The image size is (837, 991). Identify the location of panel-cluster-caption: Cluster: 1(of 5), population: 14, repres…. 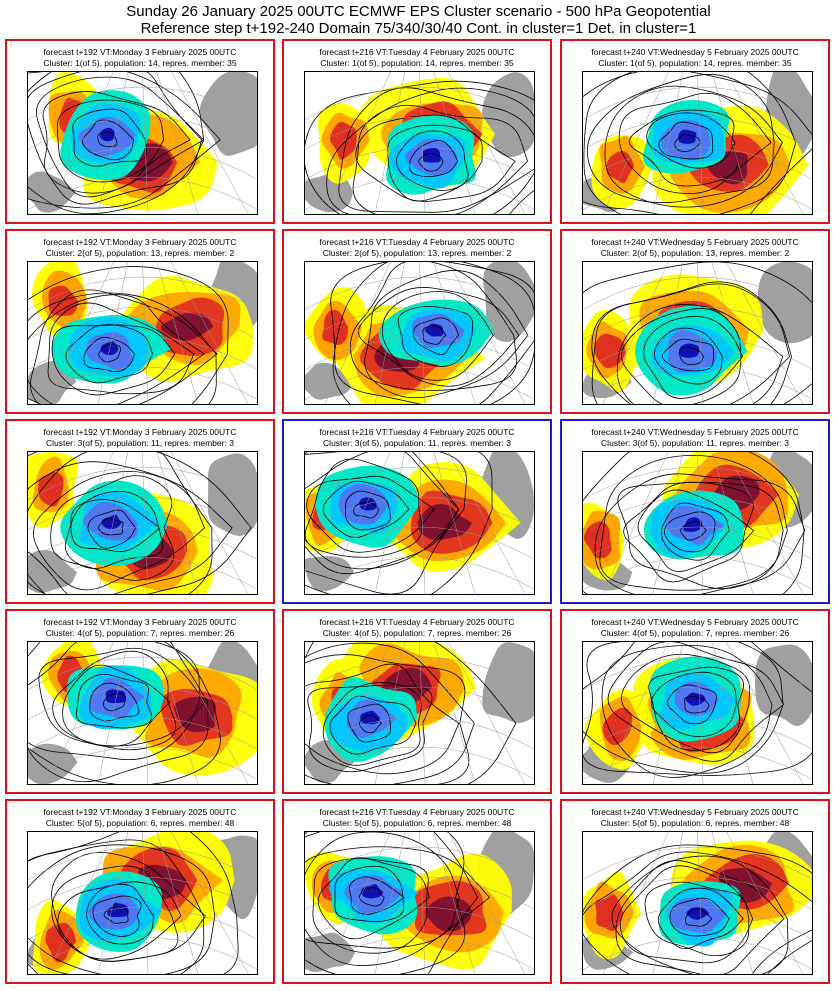
(417, 63).